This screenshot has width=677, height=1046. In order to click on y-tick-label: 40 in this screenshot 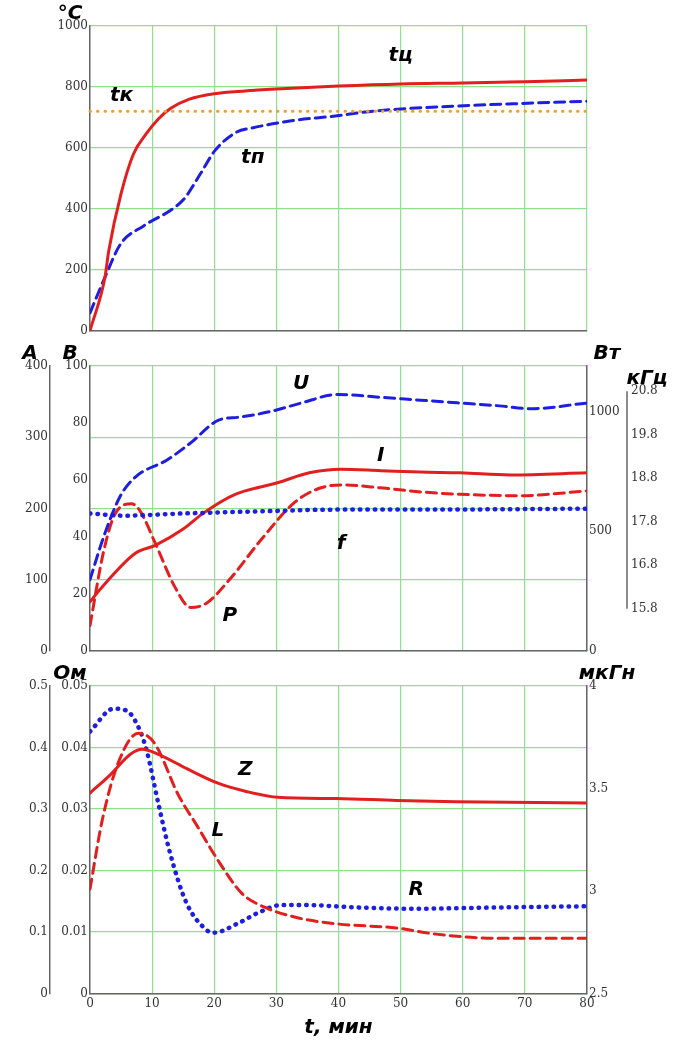, I will do `click(80, 536)`.